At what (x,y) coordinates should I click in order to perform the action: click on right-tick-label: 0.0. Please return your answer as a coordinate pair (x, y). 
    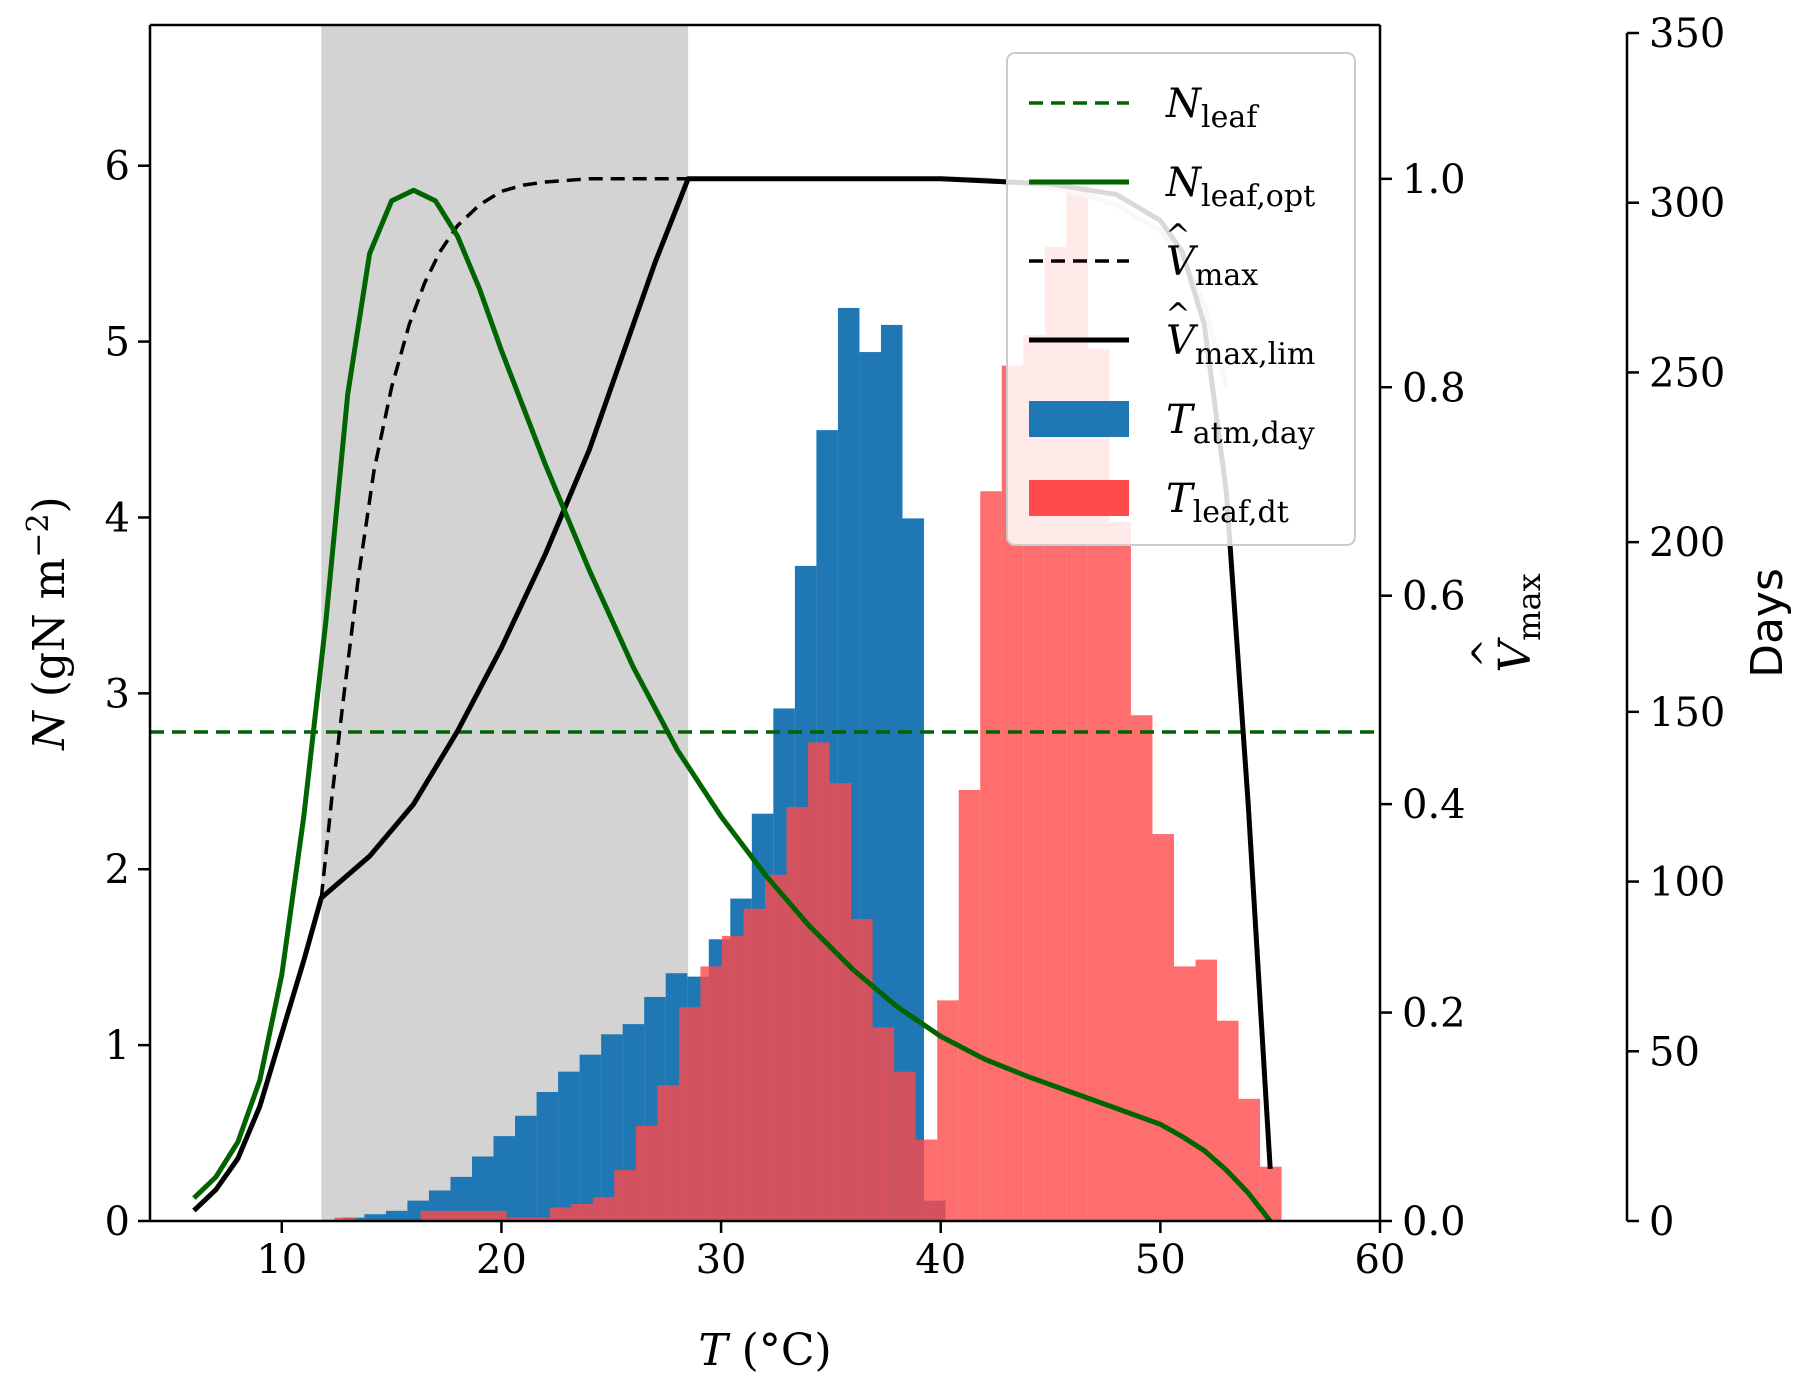
    Looking at the image, I should click on (1434, 1222).